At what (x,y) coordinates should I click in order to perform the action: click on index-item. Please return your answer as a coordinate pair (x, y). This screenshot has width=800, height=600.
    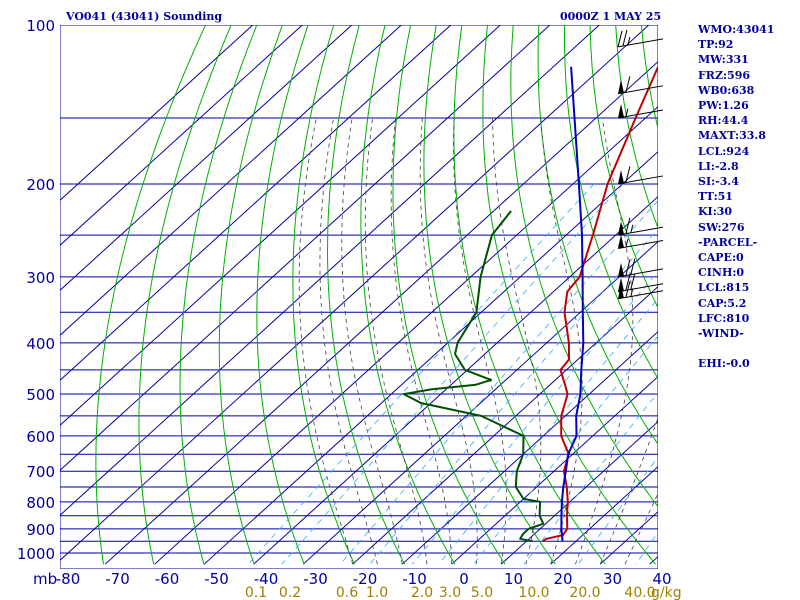
    Looking at the image, I should click on (748, 348).